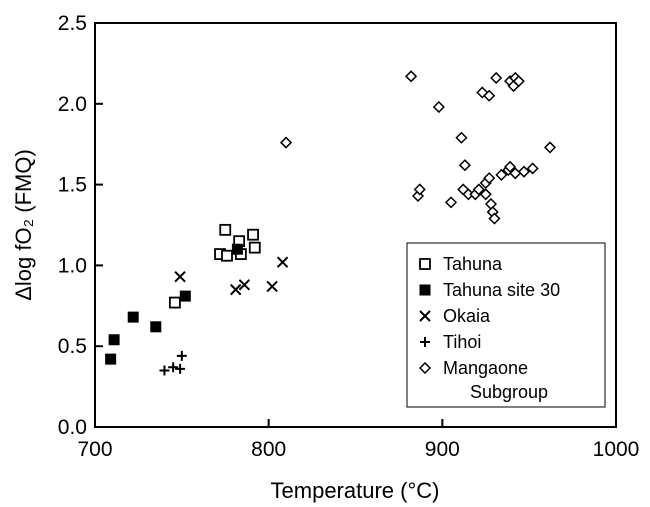 The image size is (650, 507). Describe the element at coordinates (485, 368) in the screenshot. I see `legend-mangaone-label: Mangaone` at that location.